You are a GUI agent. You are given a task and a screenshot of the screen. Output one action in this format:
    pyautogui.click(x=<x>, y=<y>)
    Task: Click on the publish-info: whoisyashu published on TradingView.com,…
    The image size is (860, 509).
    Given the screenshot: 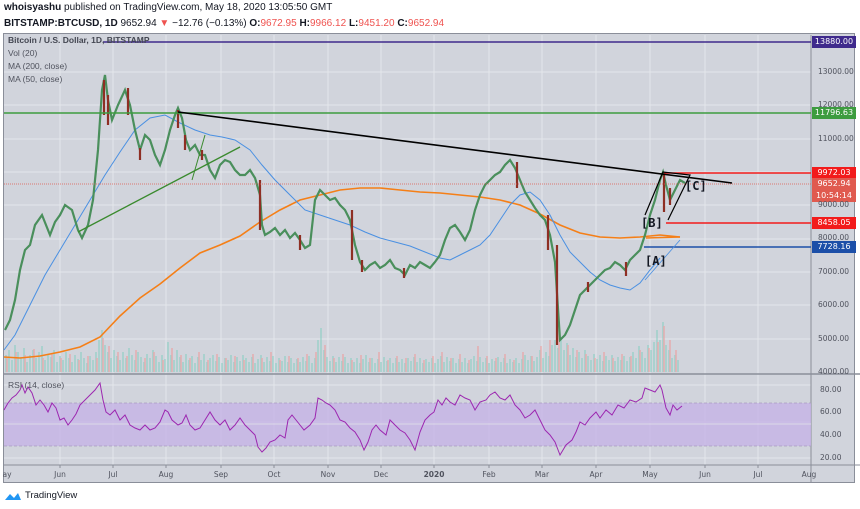 What is the action you would take?
    pyautogui.click(x=168, y=7)
    